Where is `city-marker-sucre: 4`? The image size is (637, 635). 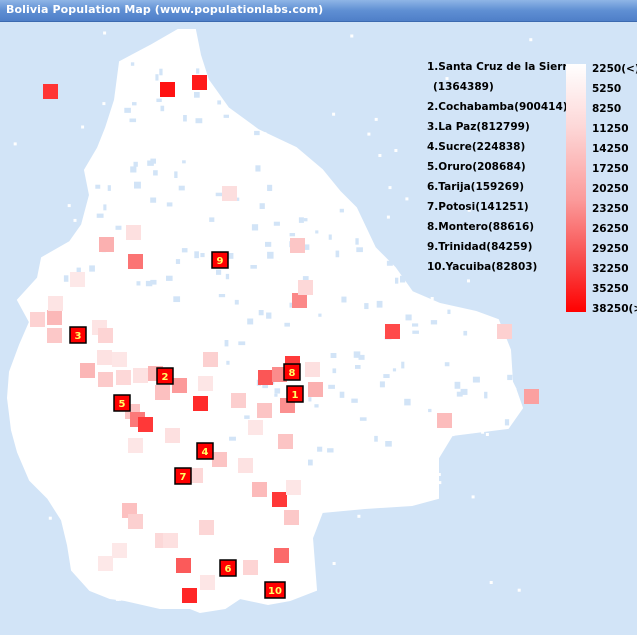
city-marker-sucre: 4 is located at coordinates (205, 451).